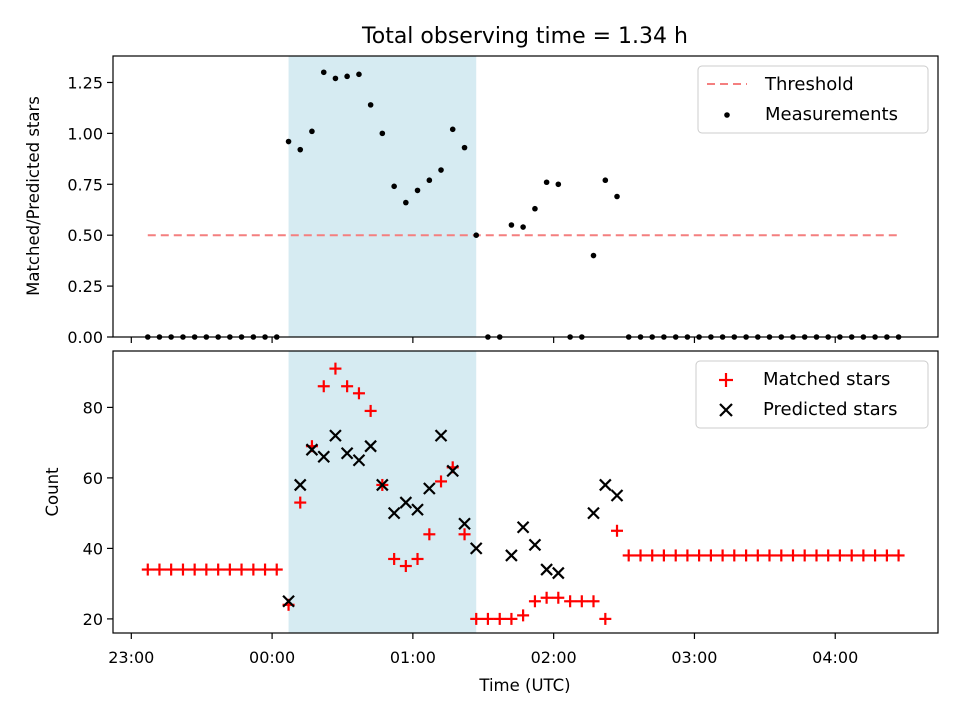 Image resolution: width=960 pixels, height=720 pixels. I want to click on bottom-legend-box, so click(812, 394).